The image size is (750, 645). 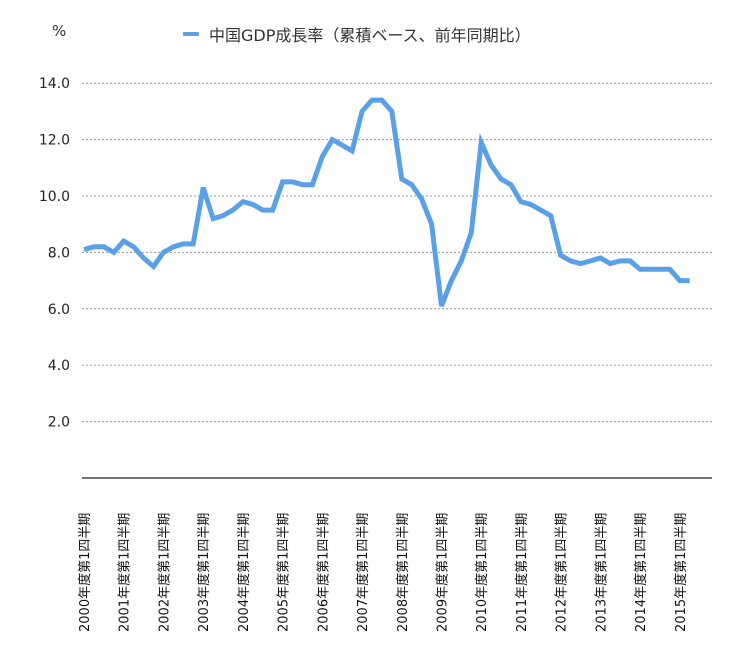 What do you see at coordinates (59, 366) in the screenshot?
I see `y-tick-label: 4.0` at bounding box center [59, 366].